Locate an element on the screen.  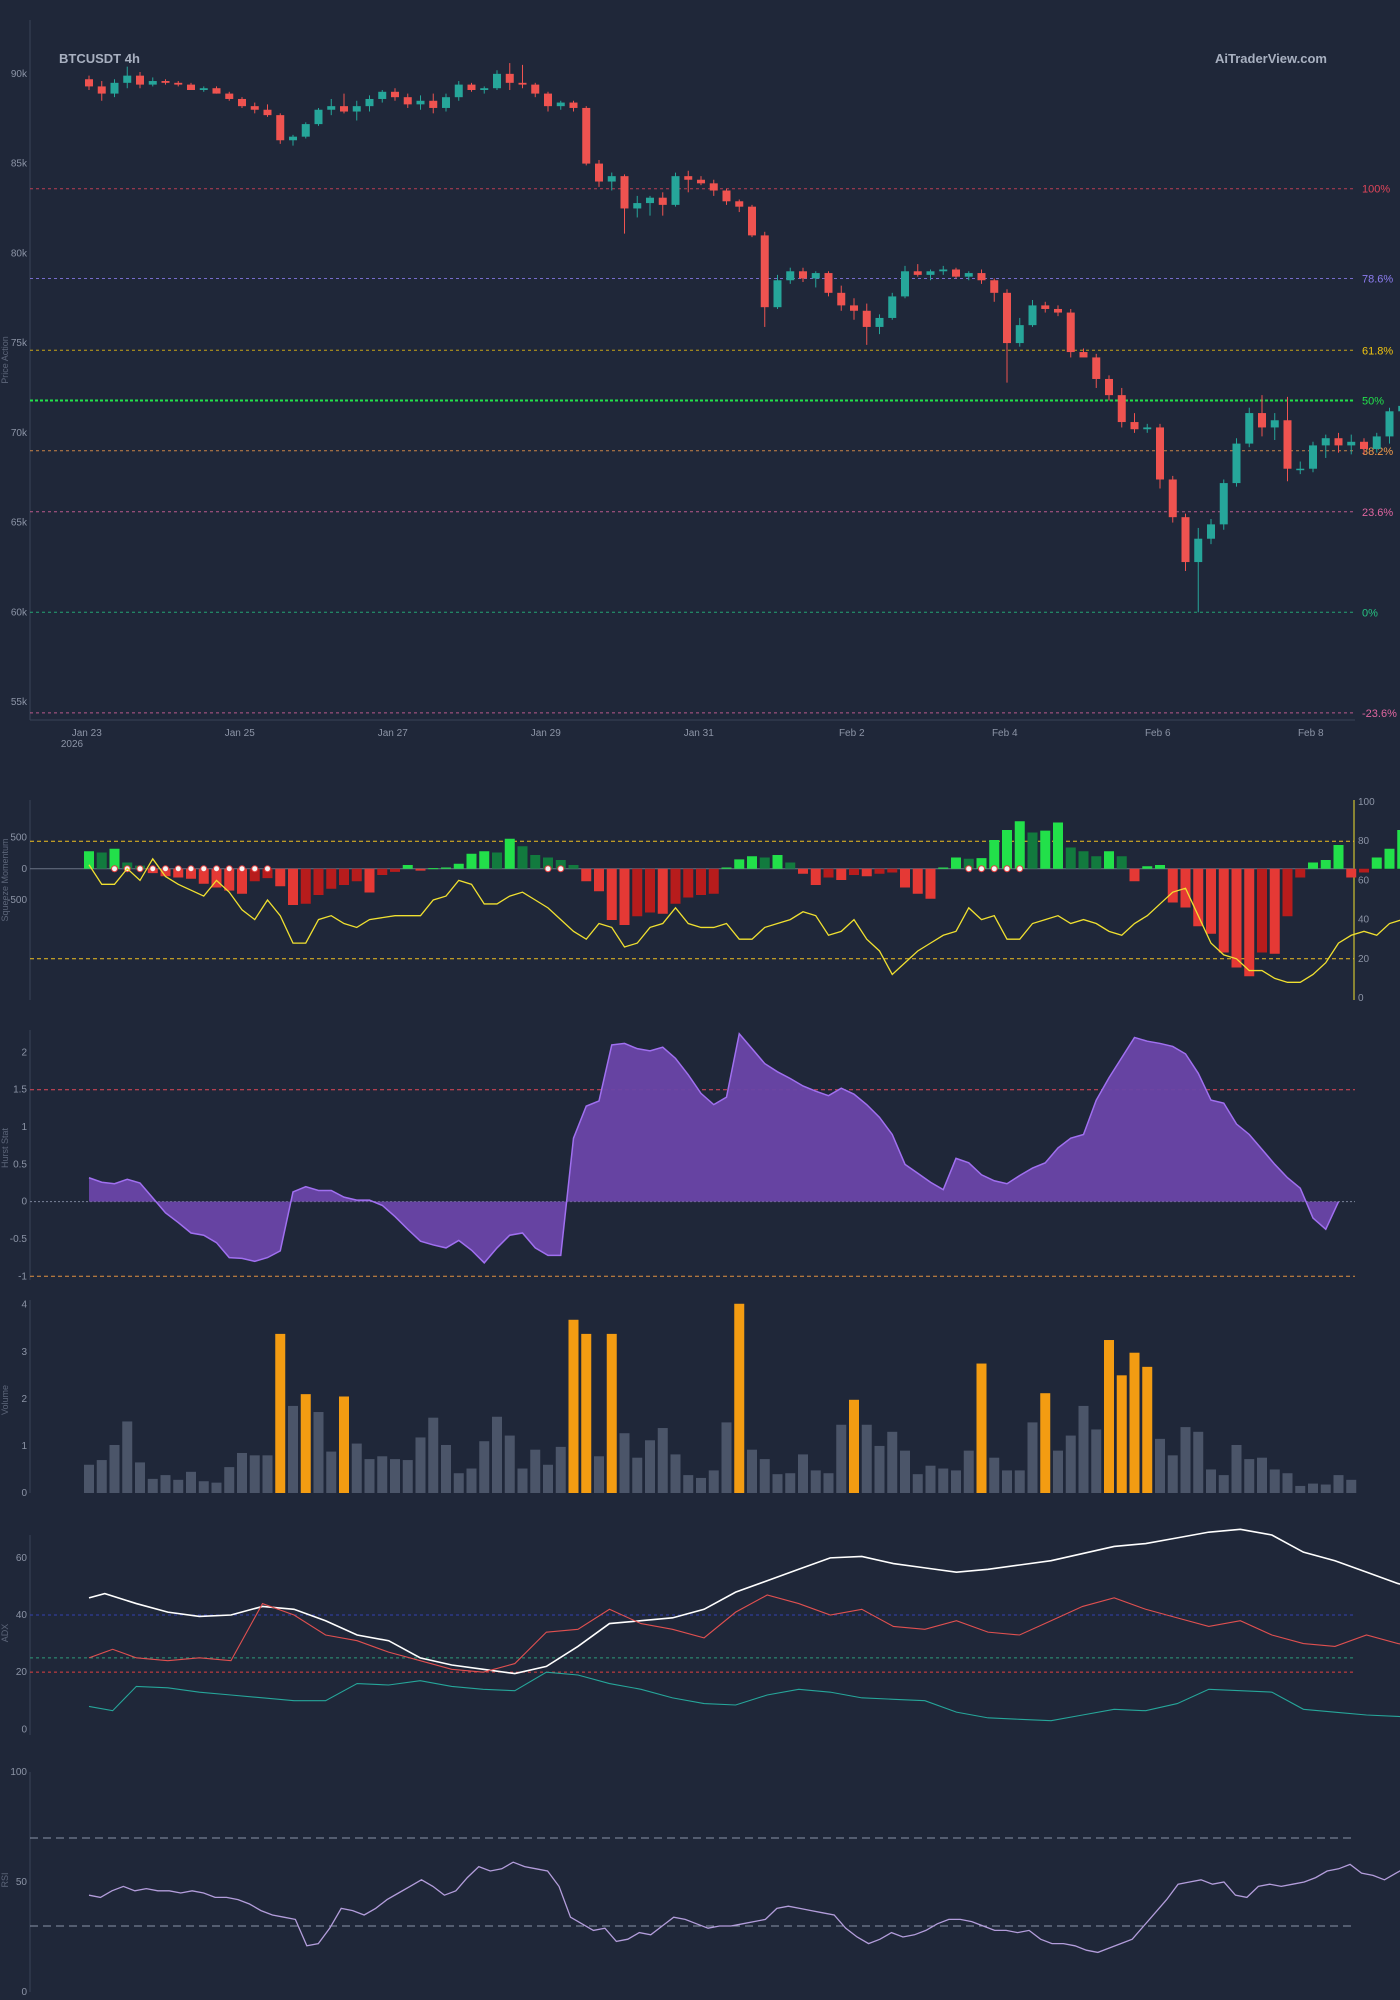
di_plus-line is located at coordinates (744, 1696).